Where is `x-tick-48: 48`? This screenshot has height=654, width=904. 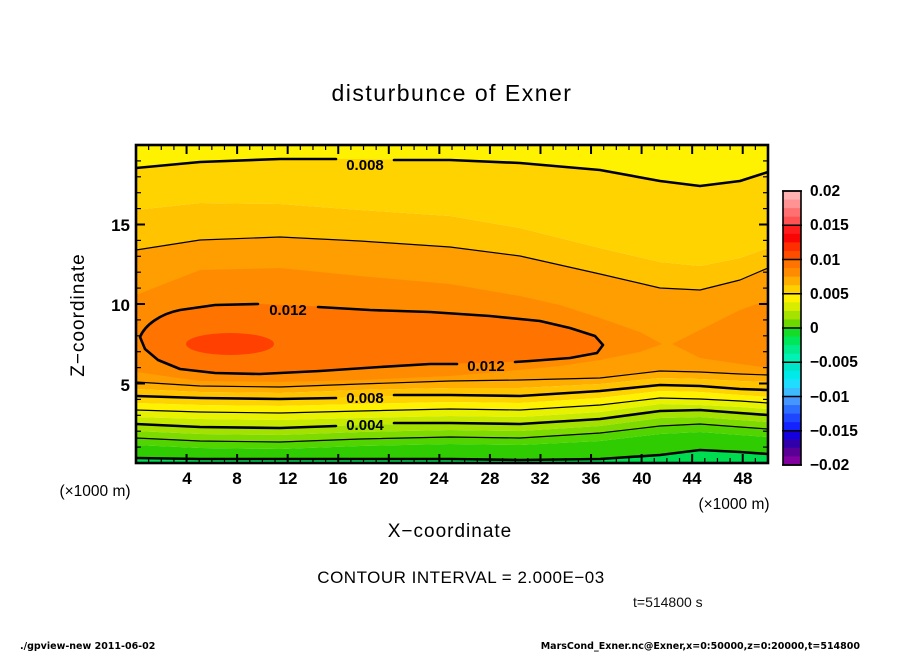 x-tick-48: 48 is located at coordinates (743, 478).